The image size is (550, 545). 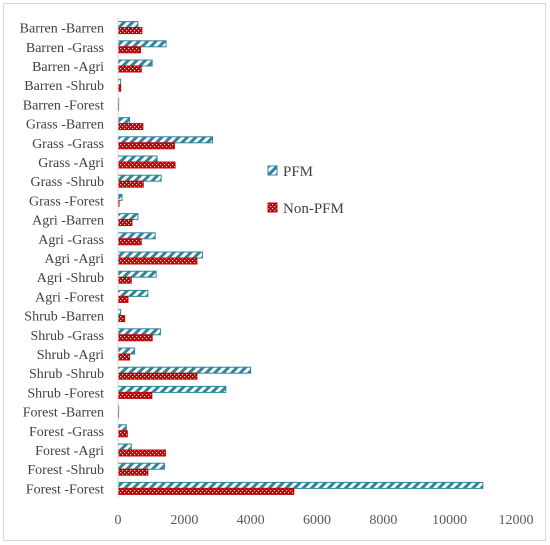 I want to click on bar-pfm-forest-grass, so click(x=122, y=428).